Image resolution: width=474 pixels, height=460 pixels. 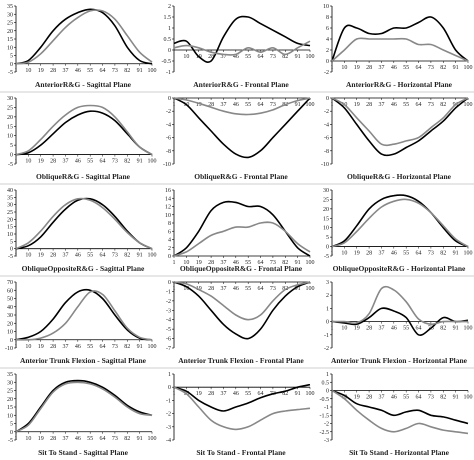 What do you see at coordinates (327, 18) in the screenshot?
I see `y-tick-label: 8` at bounding box center [327, 18].